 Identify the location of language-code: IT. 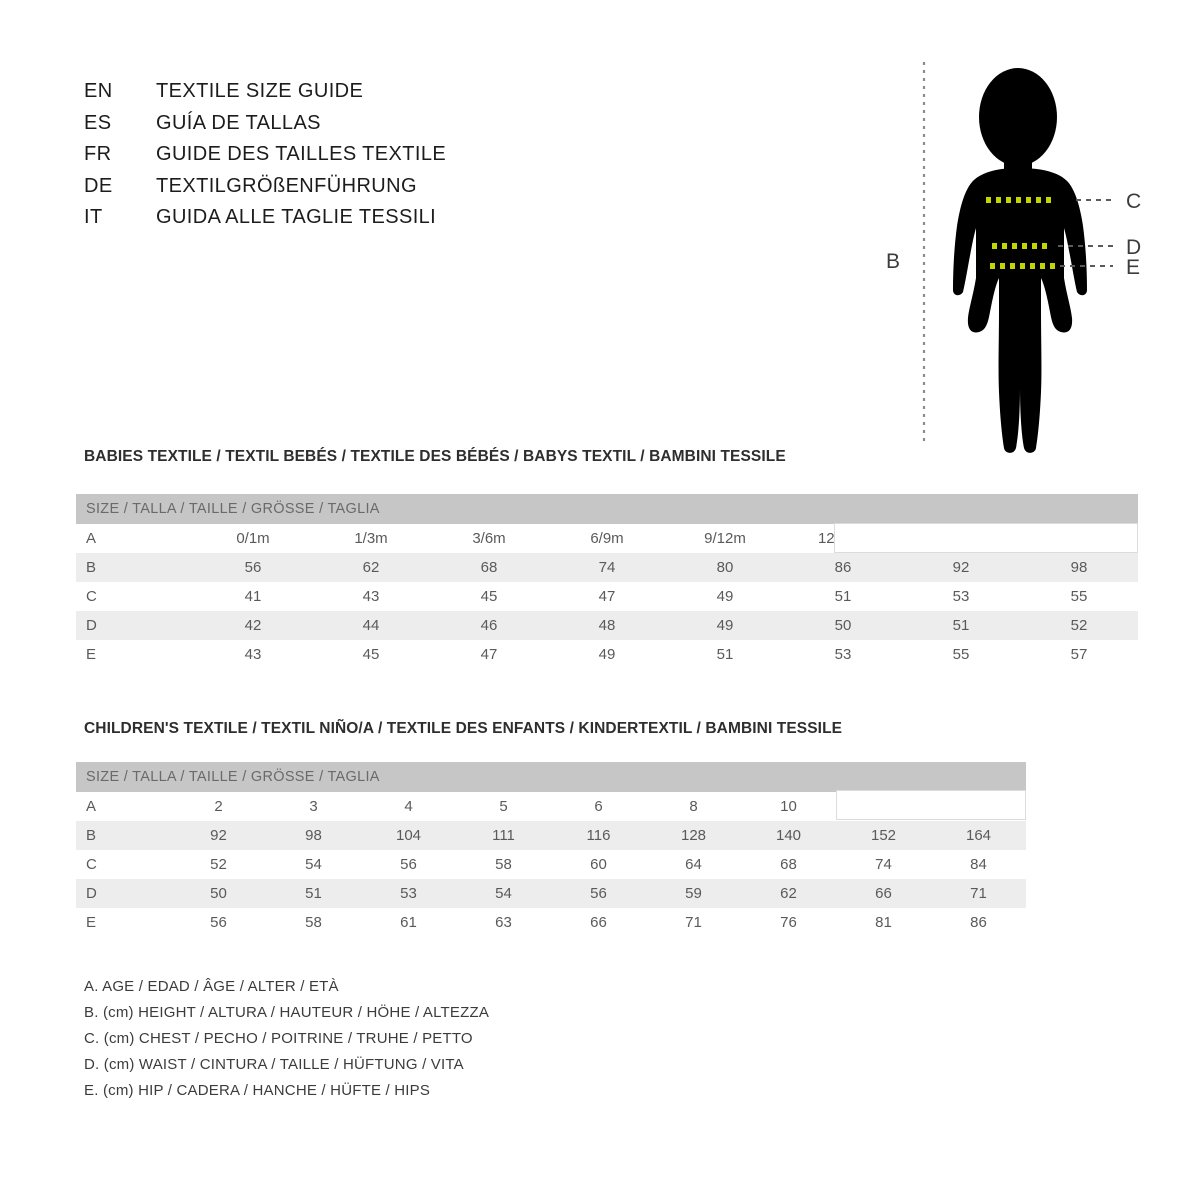
(93, 217).